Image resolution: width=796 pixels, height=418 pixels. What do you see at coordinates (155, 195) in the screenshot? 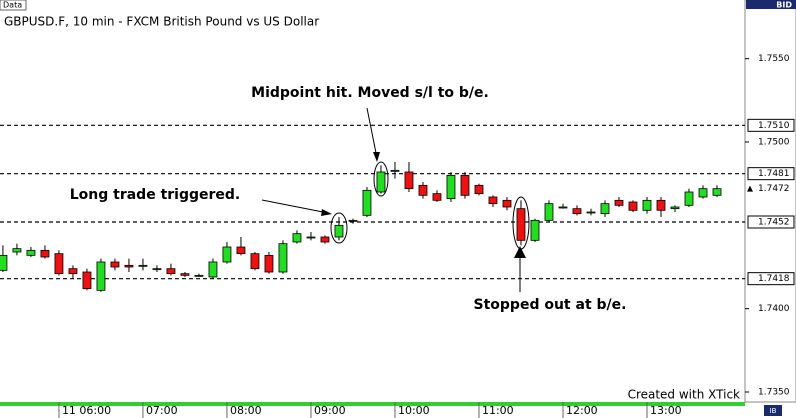
I see `annotation: Long trade triggered.` at bounding box center [155, 195].